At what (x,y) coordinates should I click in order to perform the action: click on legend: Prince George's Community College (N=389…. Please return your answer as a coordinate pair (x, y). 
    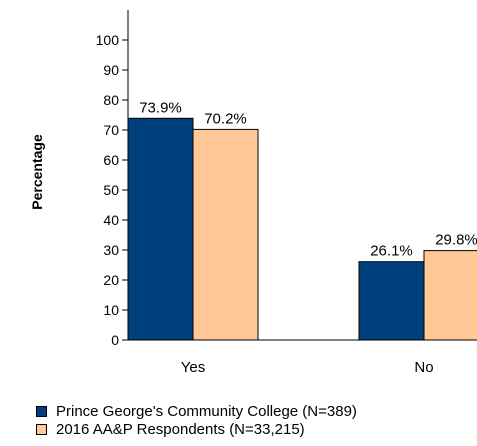
    Looking at the image, I should click on (196, 420).